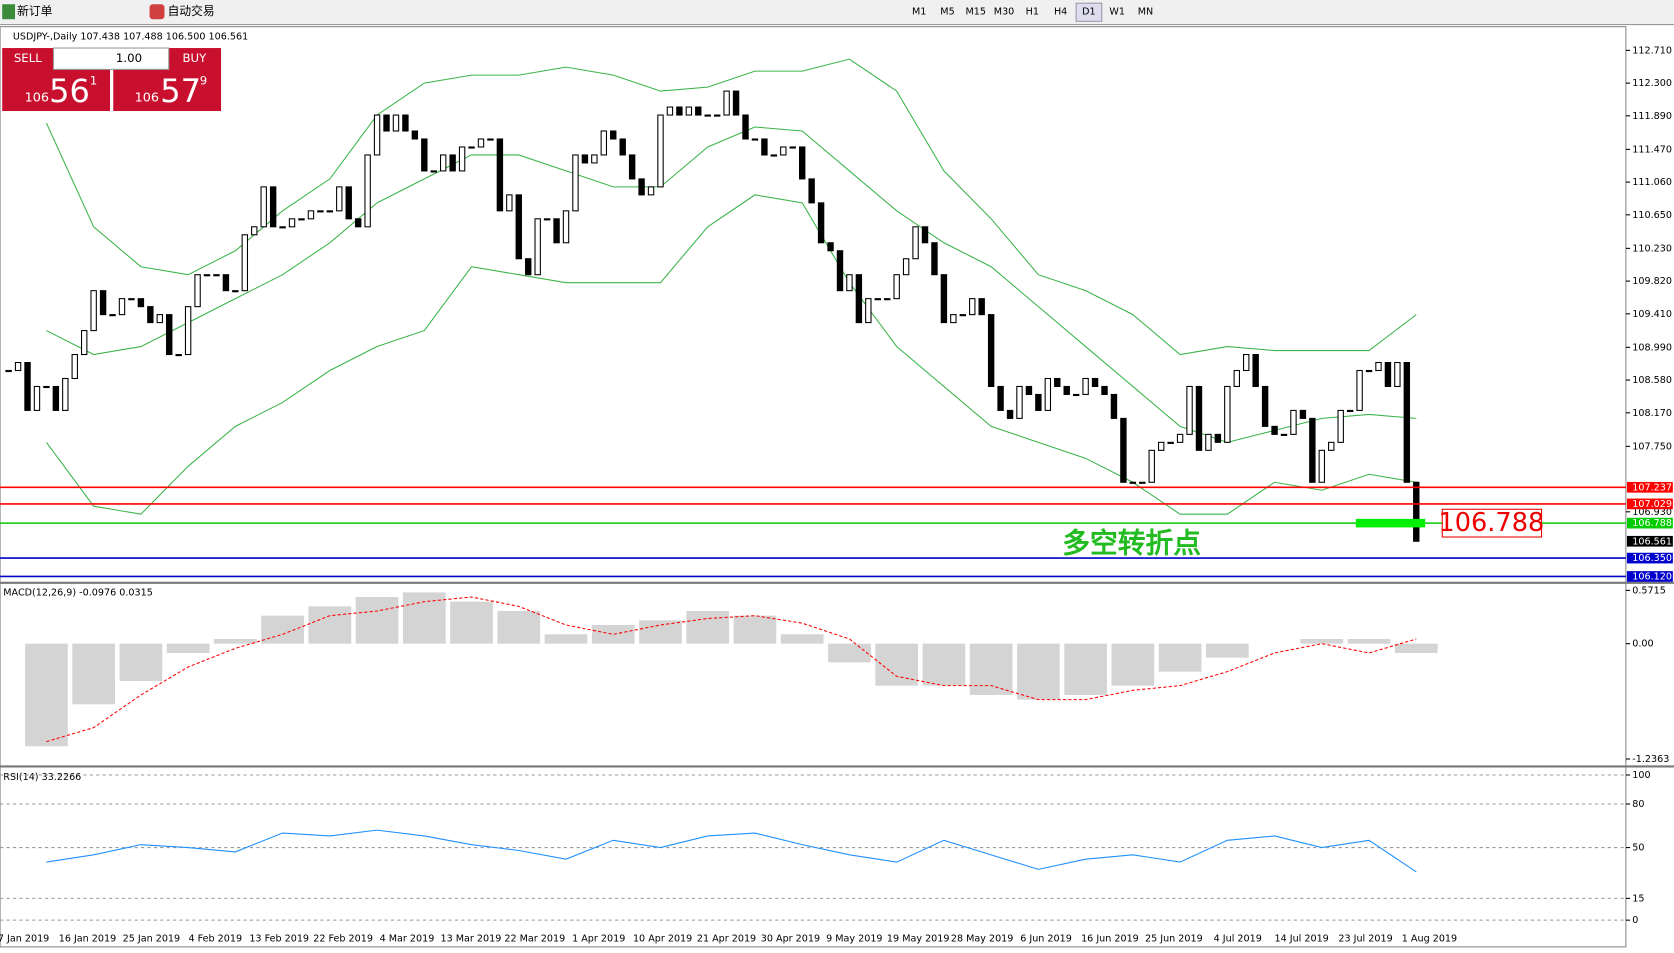 Image resolution: width=1674 pixels, height=953 pixels. What do you see at coordinates (919, 12) in the screenshot?
I see `timeframe: M1` at bounding box center [919, 12].